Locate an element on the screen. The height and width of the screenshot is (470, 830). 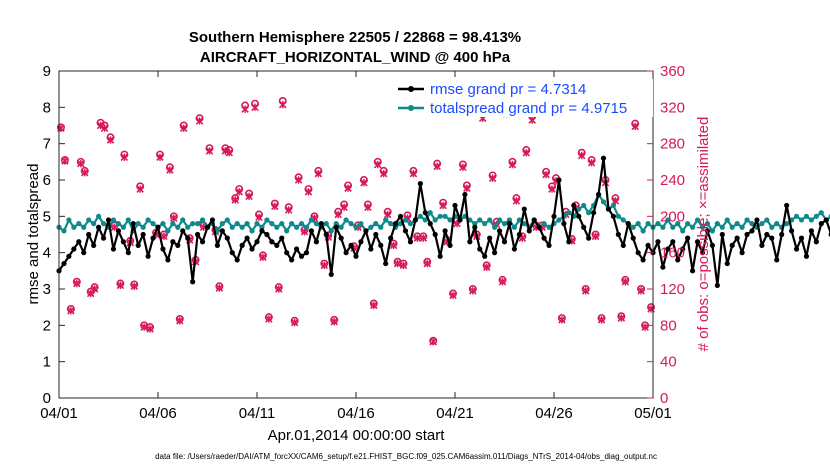
right-tick-label: 360 is located at coordinates (672, 71).